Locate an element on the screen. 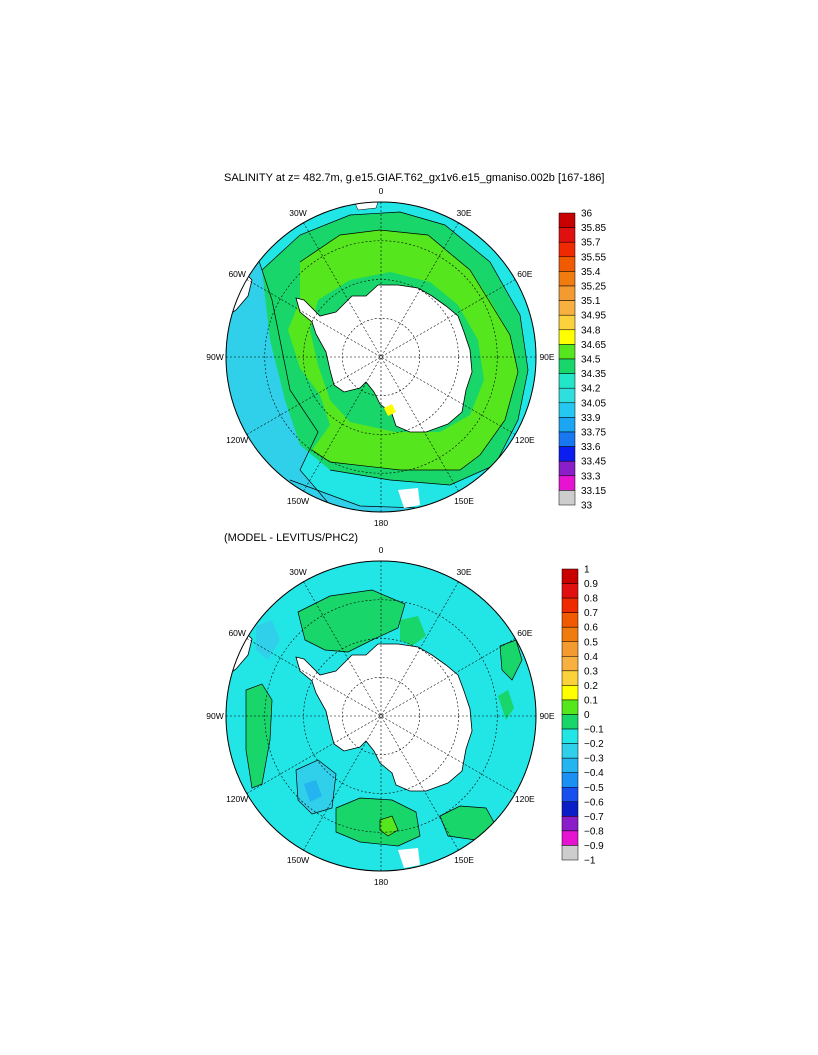 The image size is (818, 1055). panel2-antarctica is located at coordinates (384, 717).